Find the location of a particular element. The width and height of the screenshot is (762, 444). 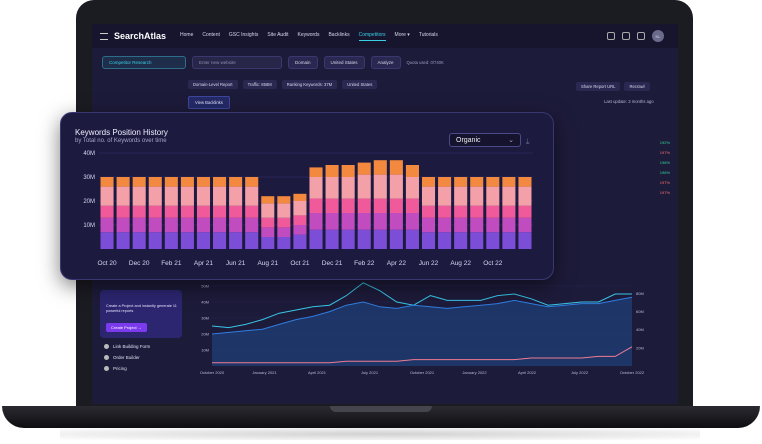

metric-value: 198% is located at coordinates (664, 172).